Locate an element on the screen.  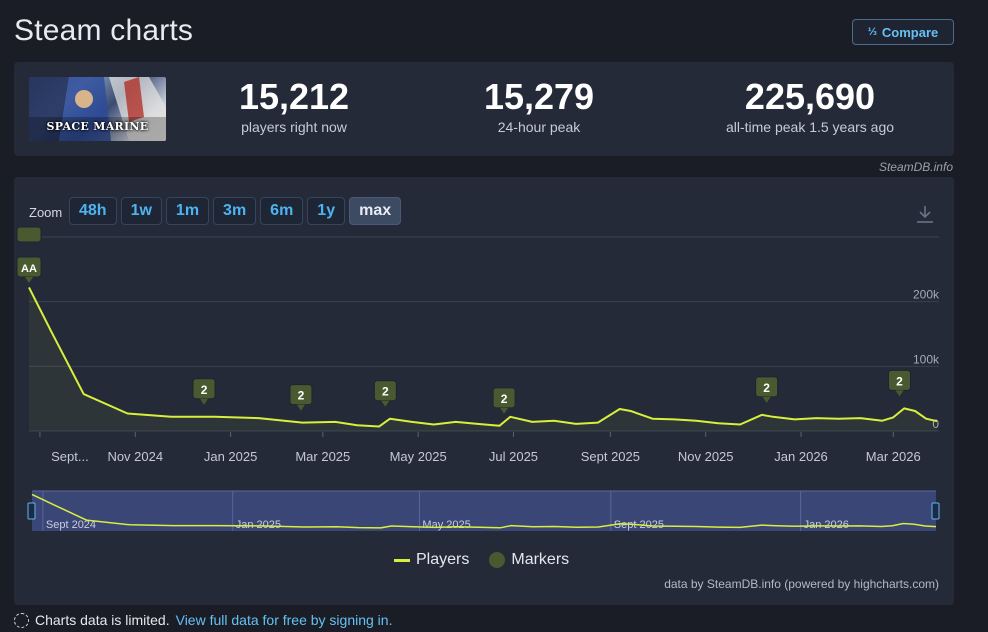
zoom-1m-button: 1m is located at coordinates (187, 211).